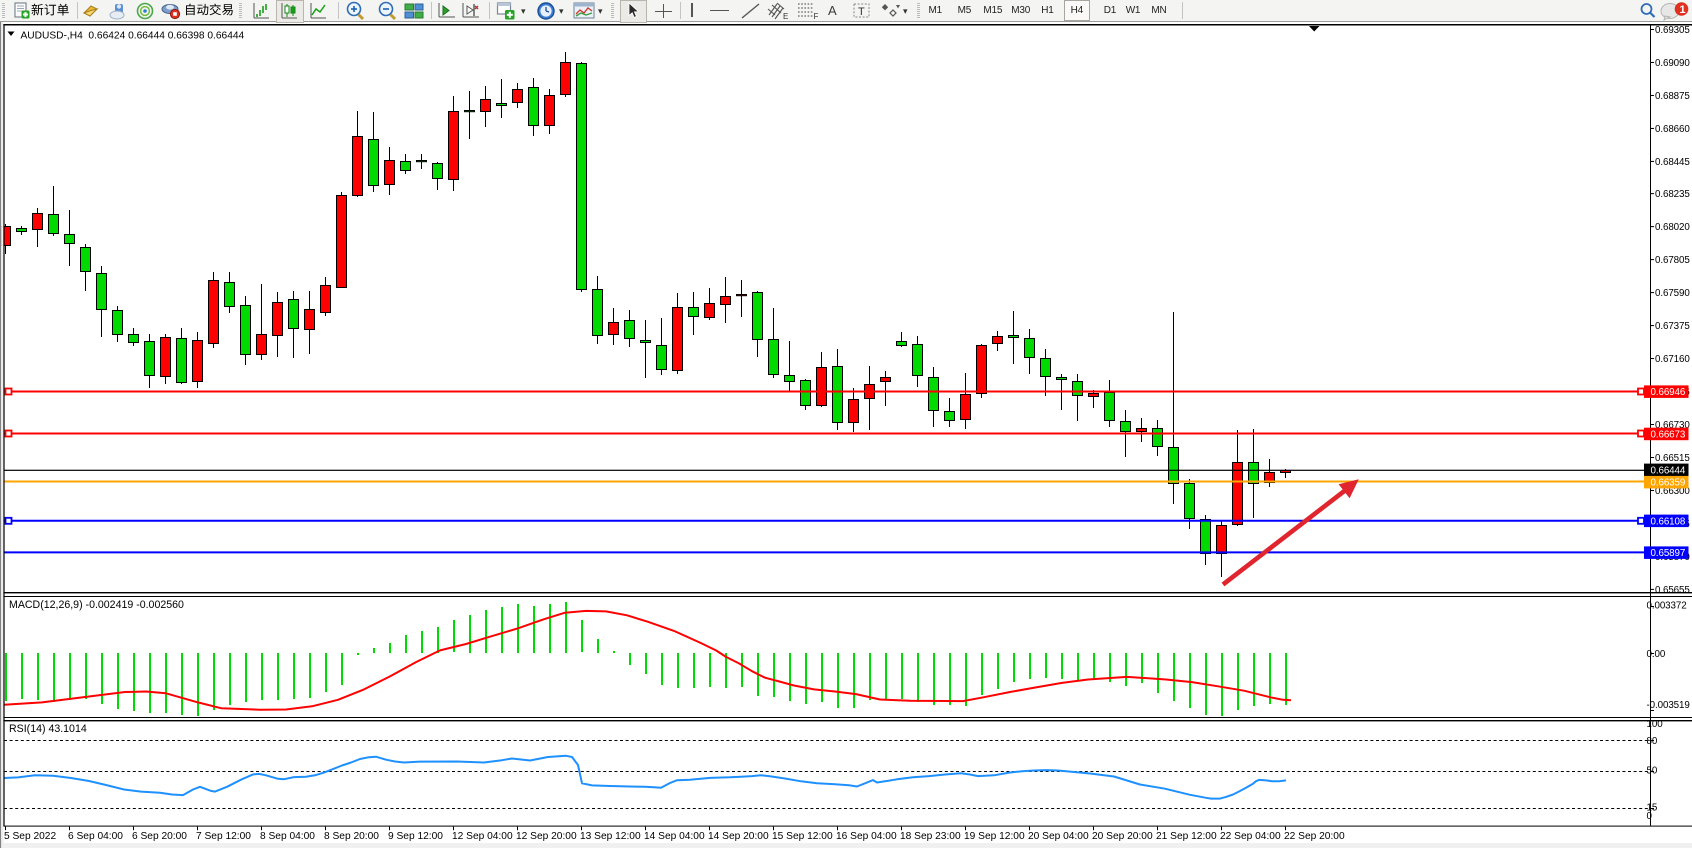 This screenshot has height=848, width=1692. Describe the element at coordinates (1672, 458) in the screenshot. I see `svg-text: 0.66515` at that location.